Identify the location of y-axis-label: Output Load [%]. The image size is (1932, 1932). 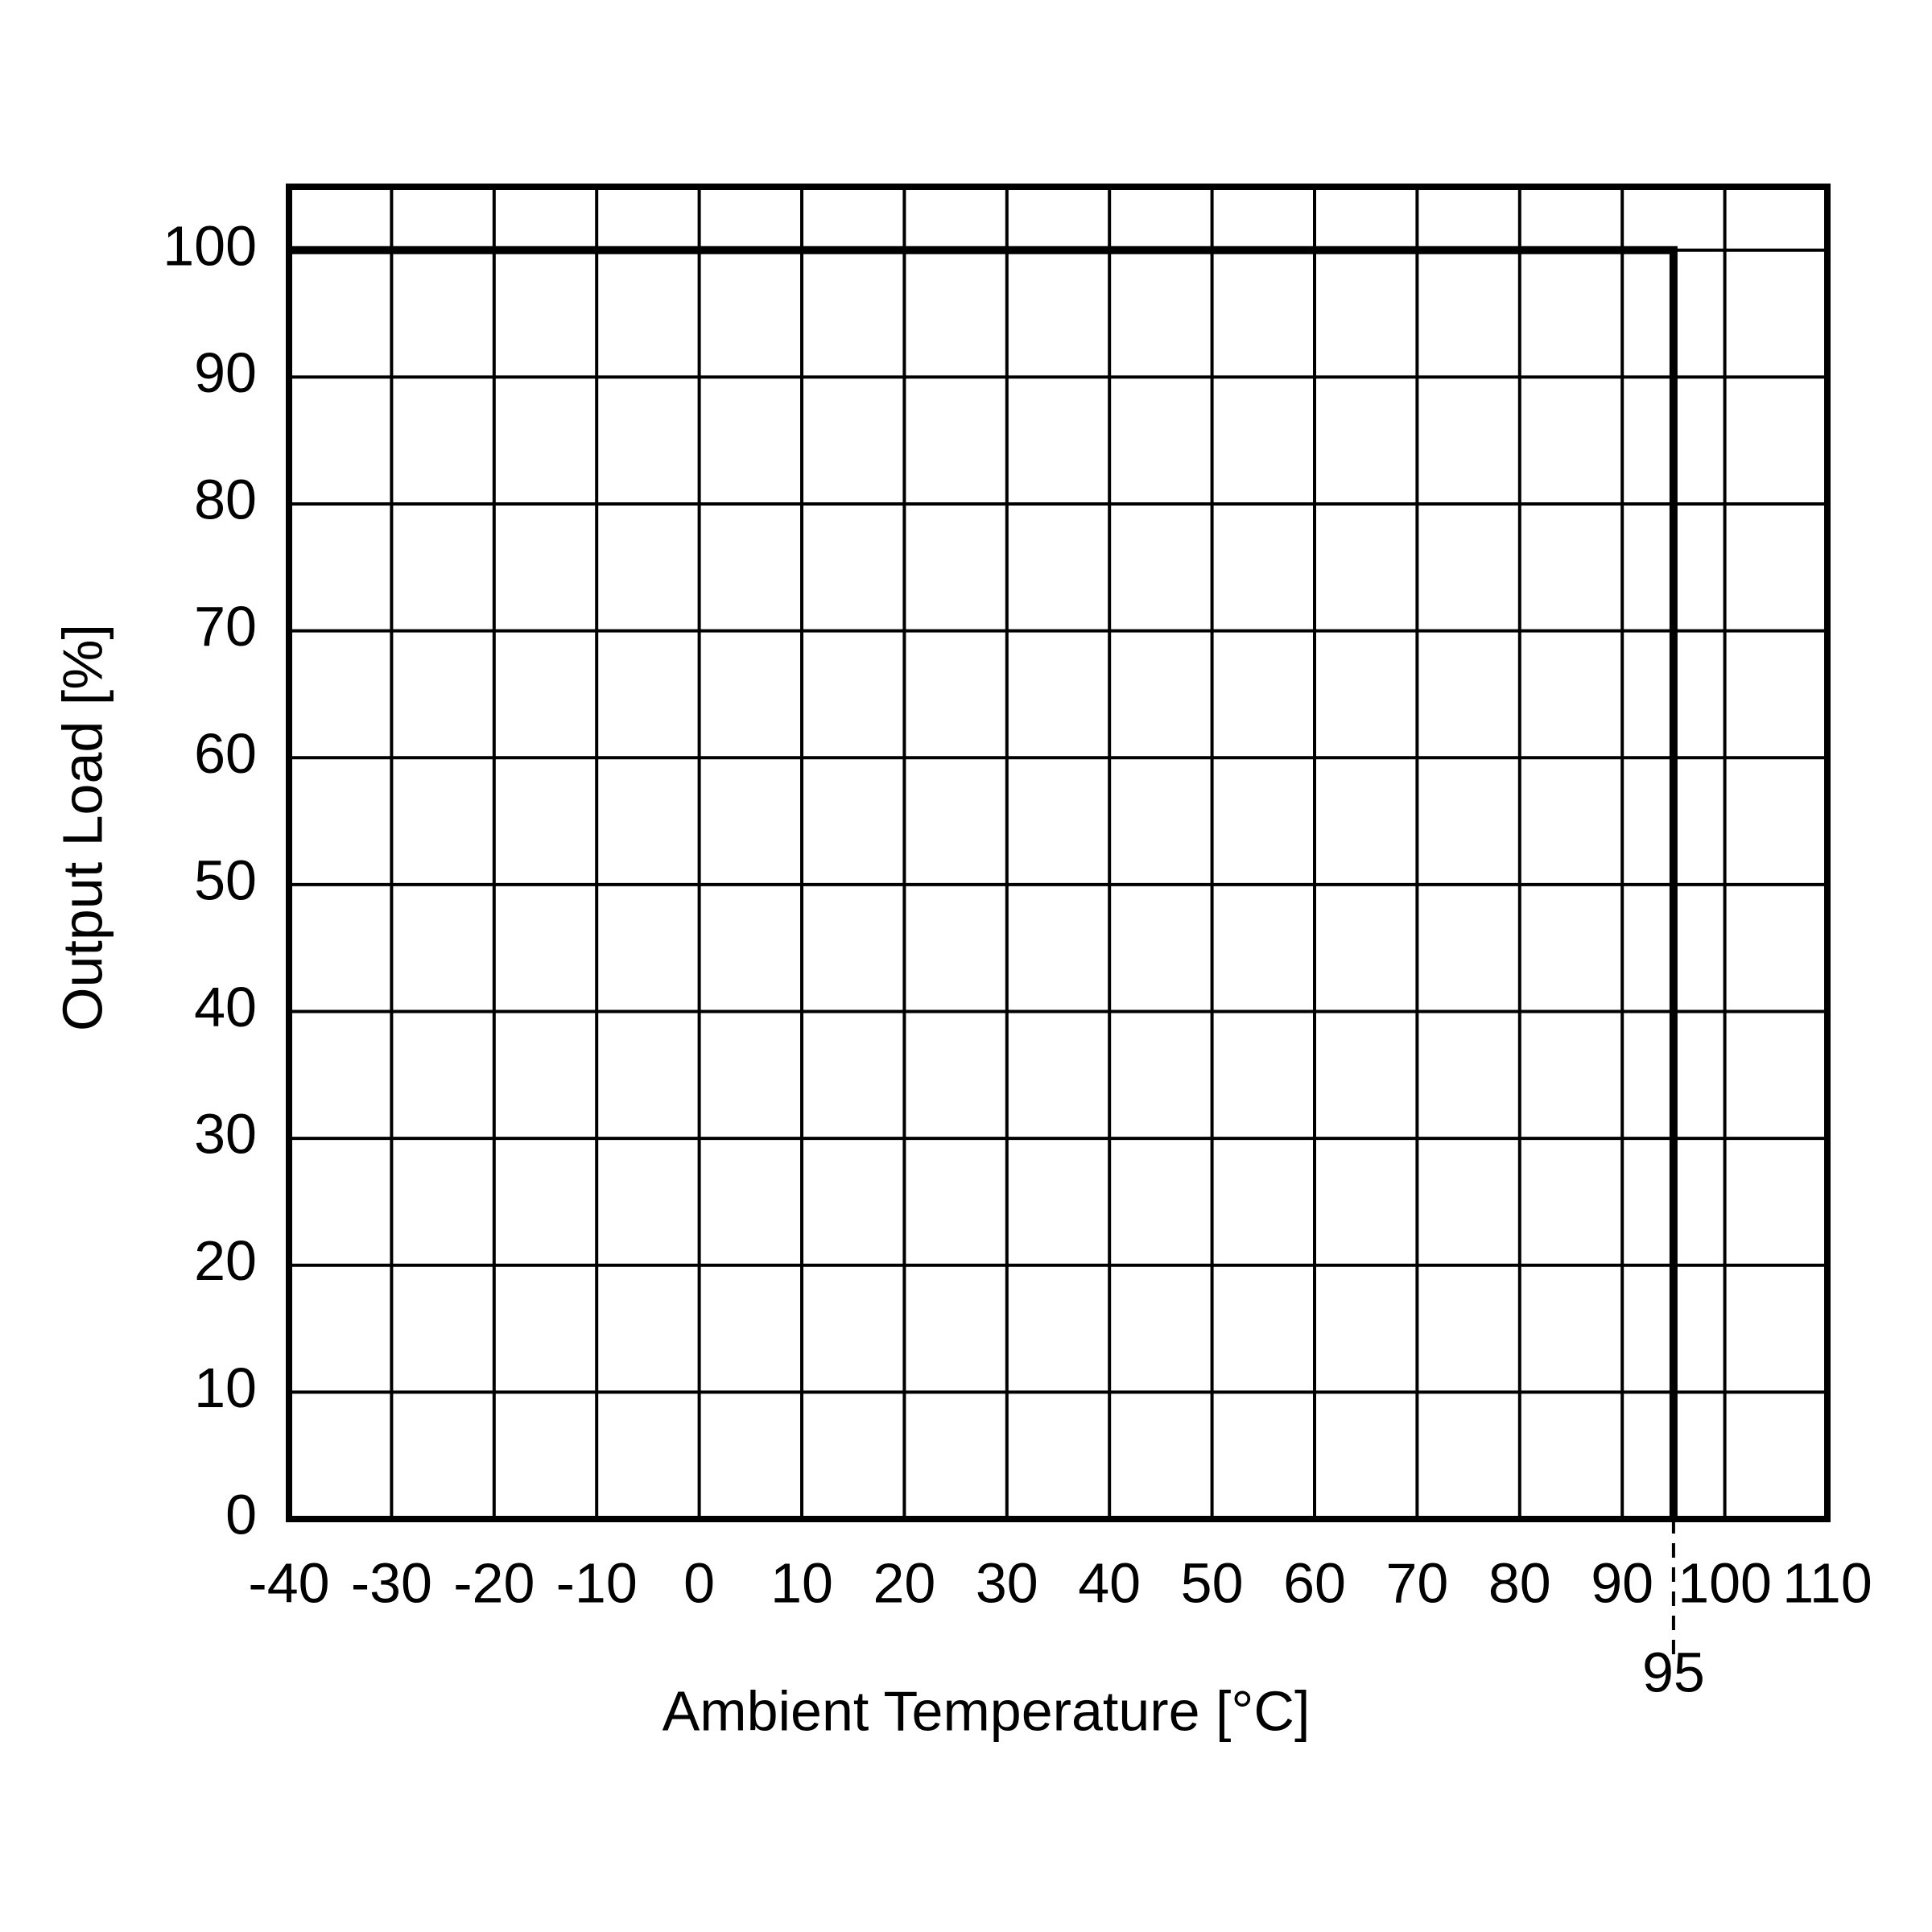
(82, 827).